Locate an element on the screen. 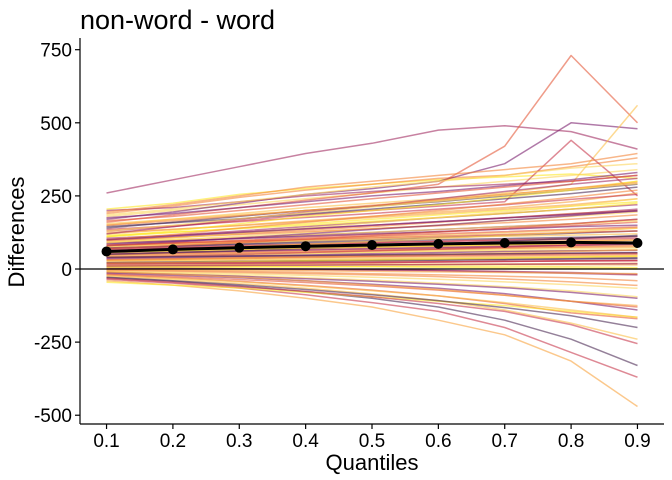 The width and height of the screenshot is (672, 480). x-tick-label: 0.4 is located at coordinates (305, 441).